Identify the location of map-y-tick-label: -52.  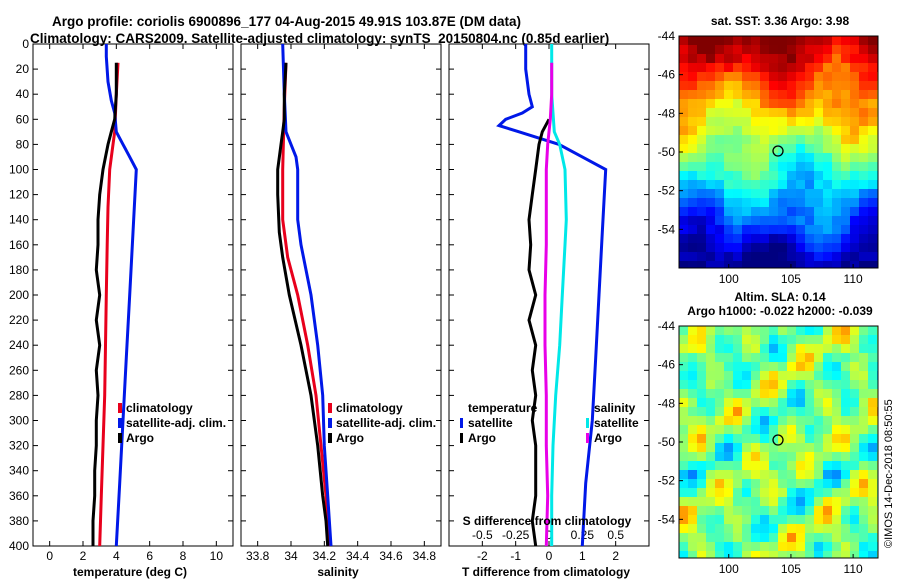
(667, 191).